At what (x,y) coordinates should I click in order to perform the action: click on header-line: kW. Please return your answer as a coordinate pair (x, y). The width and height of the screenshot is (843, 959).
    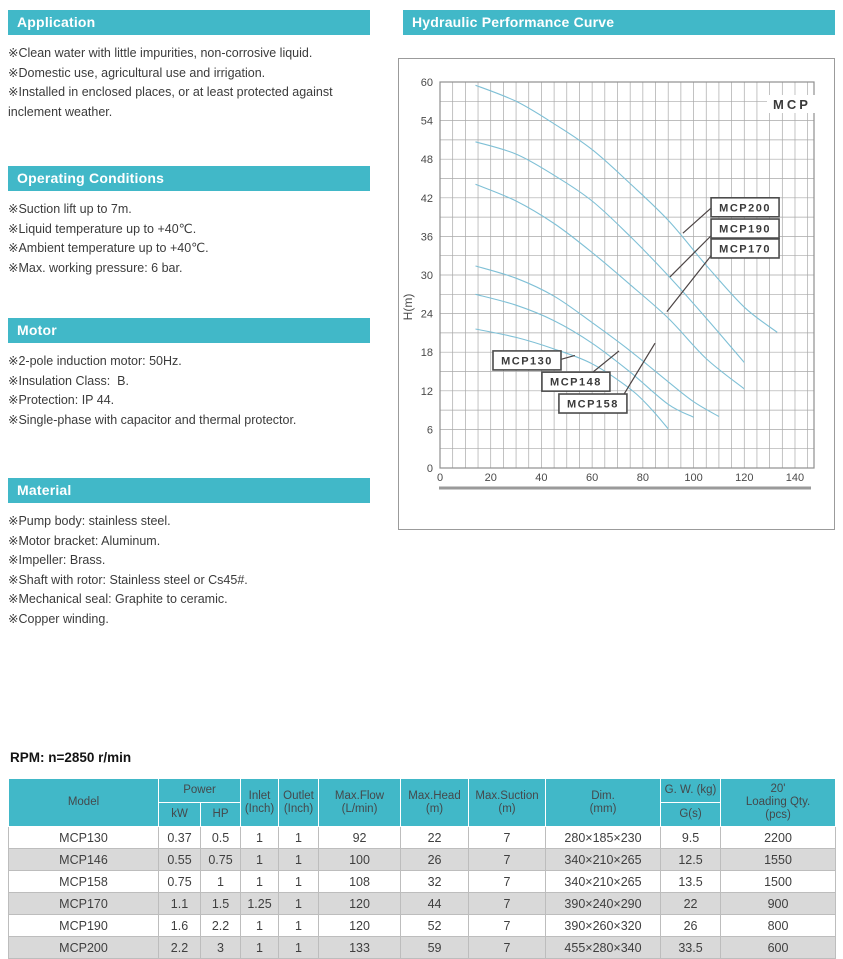
    Looking at the image, I should click on (179, 814).